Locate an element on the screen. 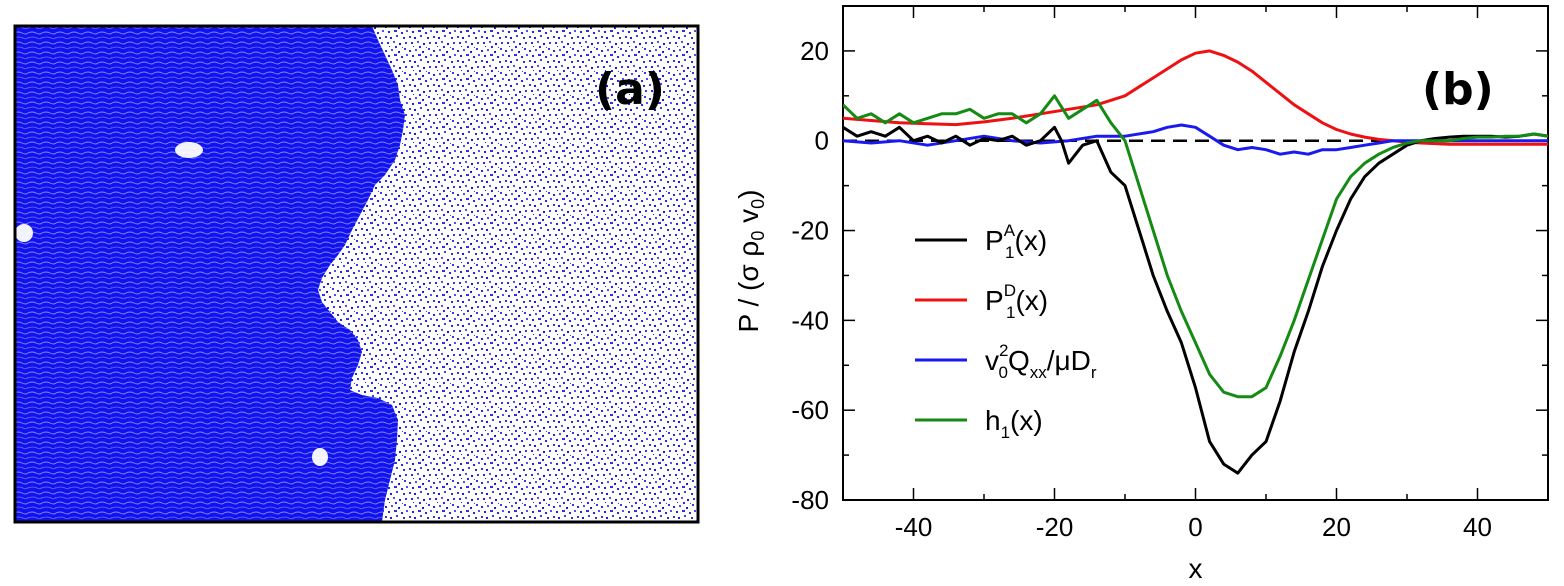 Image resolution: width=1564 pixels, height=586 pixels. y-tick-label: -40 is located at coordinates (810, 320).